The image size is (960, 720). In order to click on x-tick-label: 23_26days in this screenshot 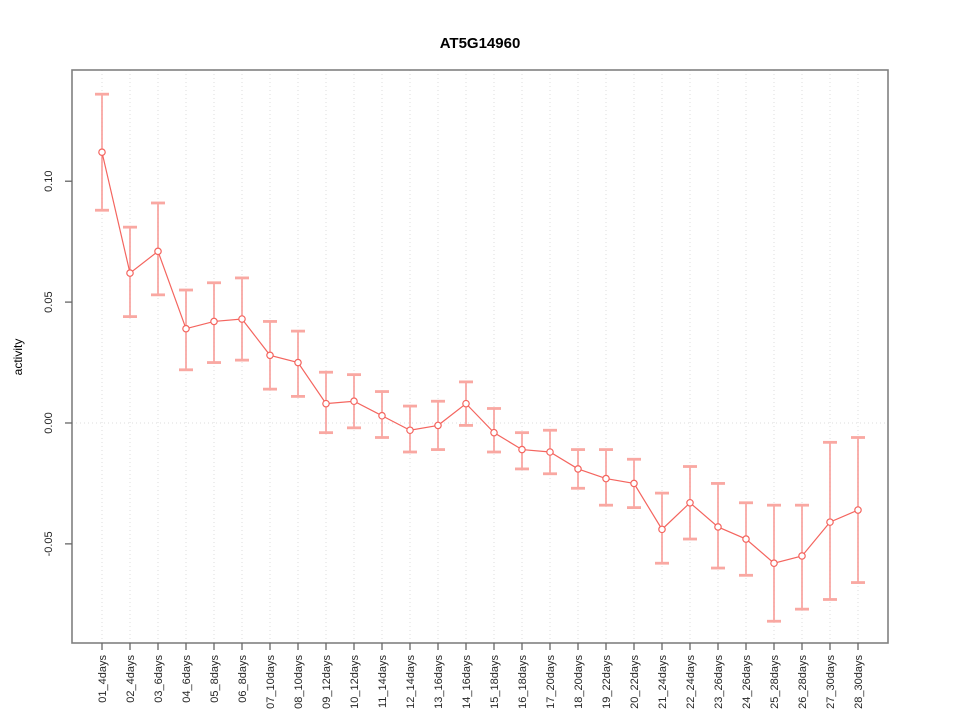, I will do `click(719, 682)`.